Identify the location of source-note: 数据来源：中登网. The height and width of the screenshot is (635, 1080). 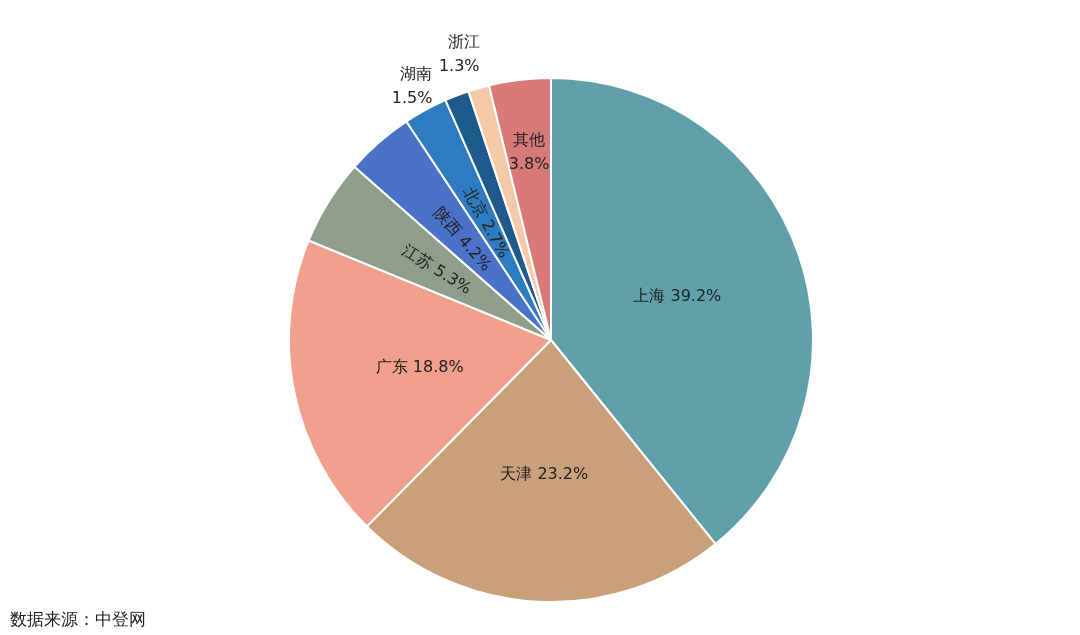
(78, 618).